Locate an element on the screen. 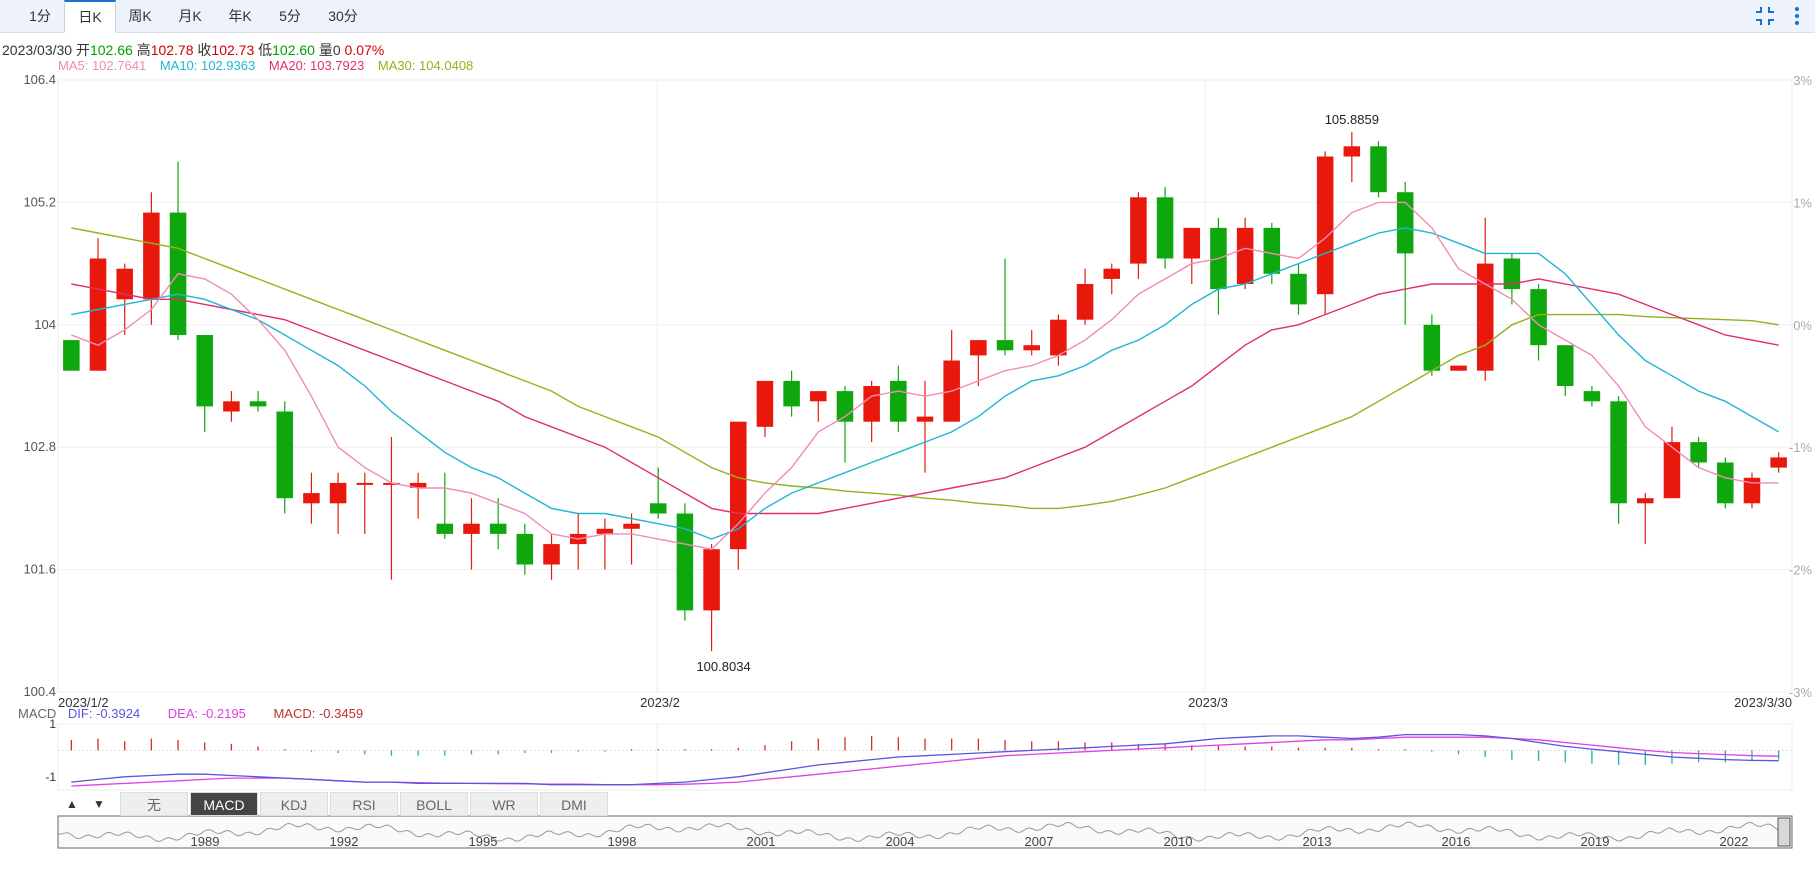  info-low-label: 低 is located at coordinates (265, 50).